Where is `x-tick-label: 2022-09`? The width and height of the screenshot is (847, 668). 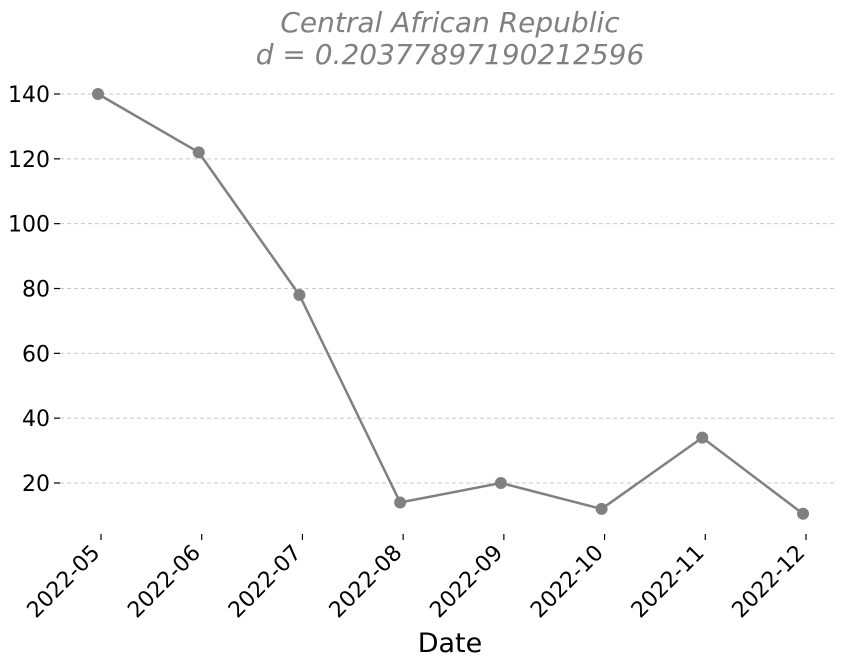 x-tick-label: 2022-09 is located at coordinates (466, 582).